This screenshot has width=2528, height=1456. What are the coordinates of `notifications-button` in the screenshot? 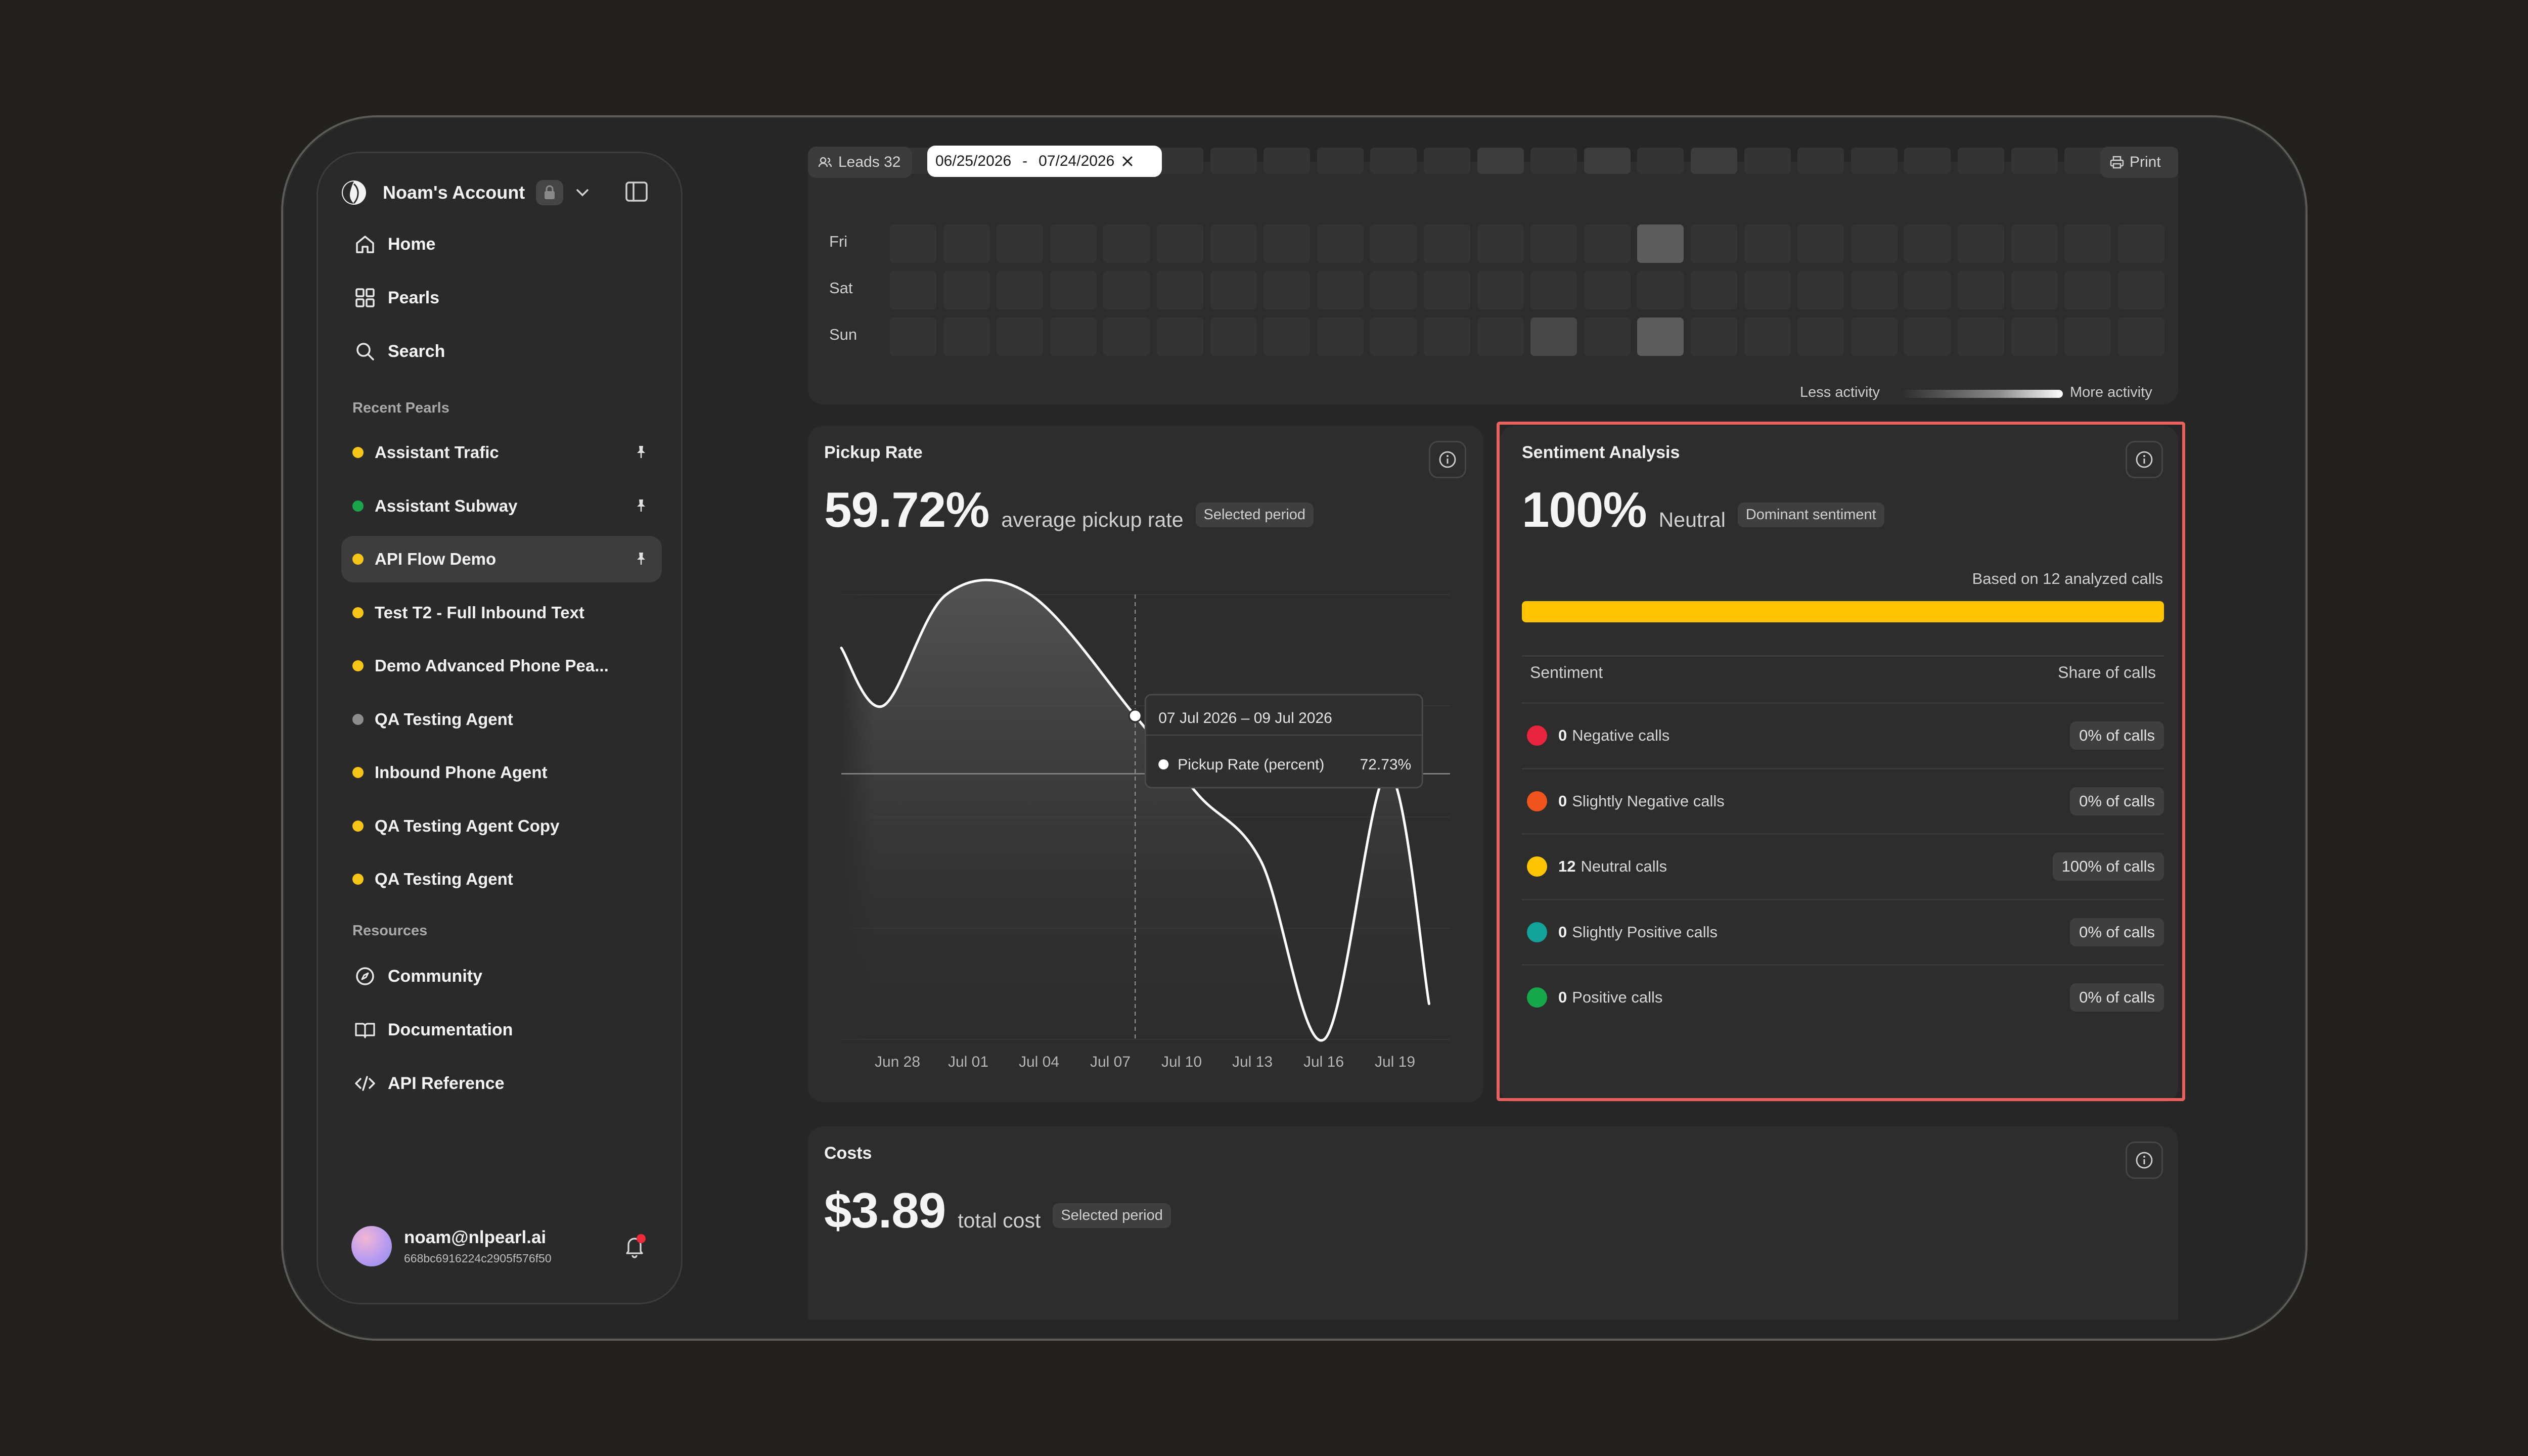 It's located at (635, 1246).